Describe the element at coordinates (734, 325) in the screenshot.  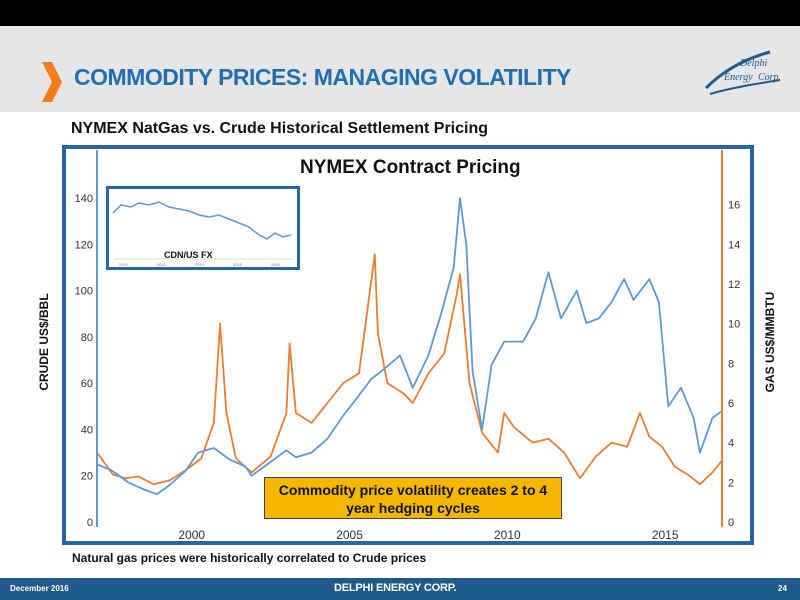
I see `y-right-tick-label: 10` at that location.